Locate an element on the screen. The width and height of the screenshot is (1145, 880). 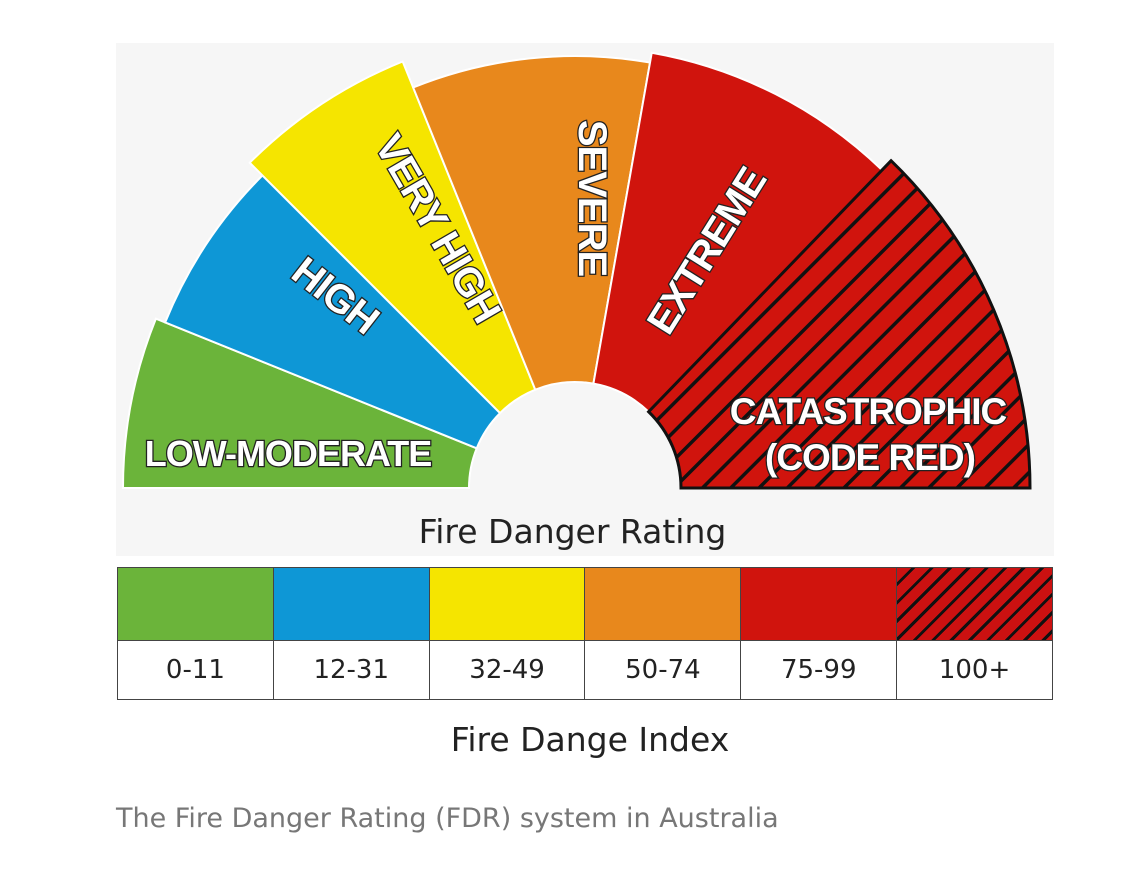
segment-label-severe: SEVERE is located at coordinates (592, 198).